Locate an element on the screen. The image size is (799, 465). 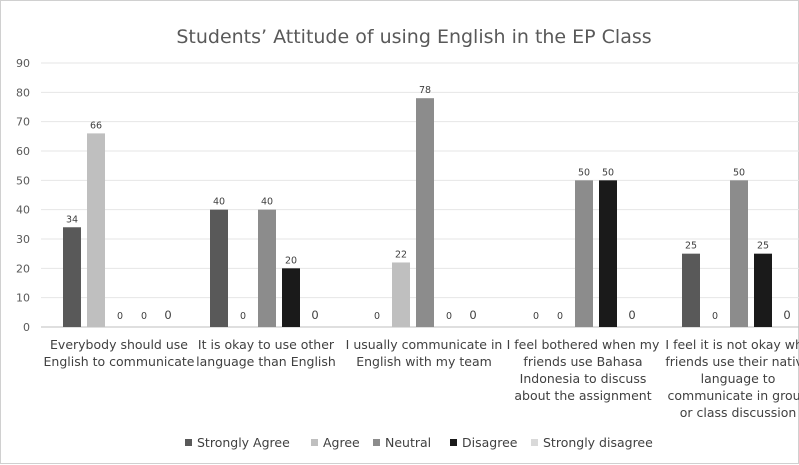
category-label: I feel bothered when my is located at coordinates (583, 344).